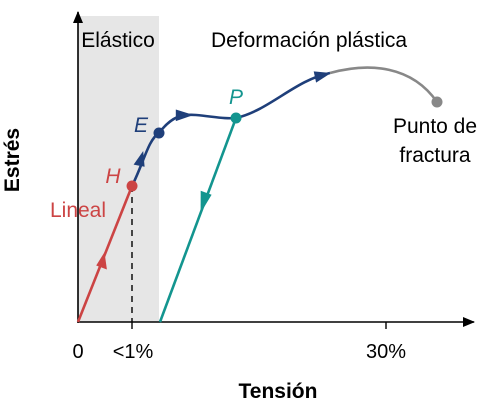 The height and width of the screenshot is (409, 488). Describe the element at coordinates (384, 84) in the screenshot. I see `fracture-curve` at that location.